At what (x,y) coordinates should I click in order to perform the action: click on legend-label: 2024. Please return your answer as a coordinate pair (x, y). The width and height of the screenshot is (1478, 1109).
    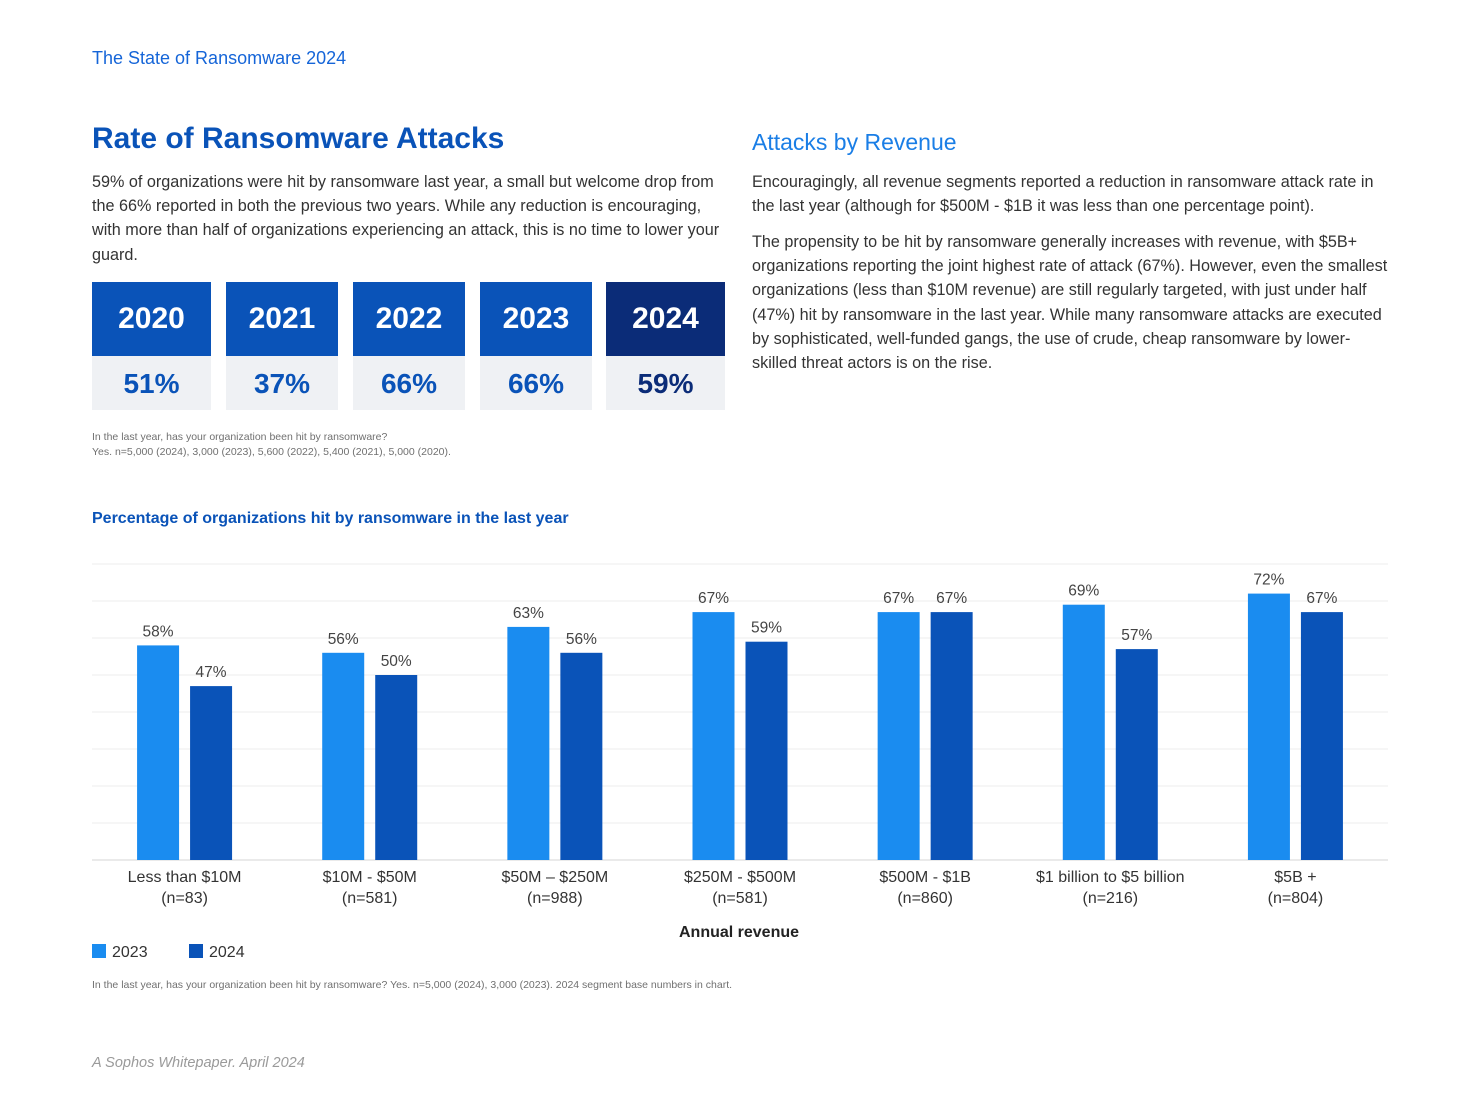
    Looking at the image, I should click on (227, 952).